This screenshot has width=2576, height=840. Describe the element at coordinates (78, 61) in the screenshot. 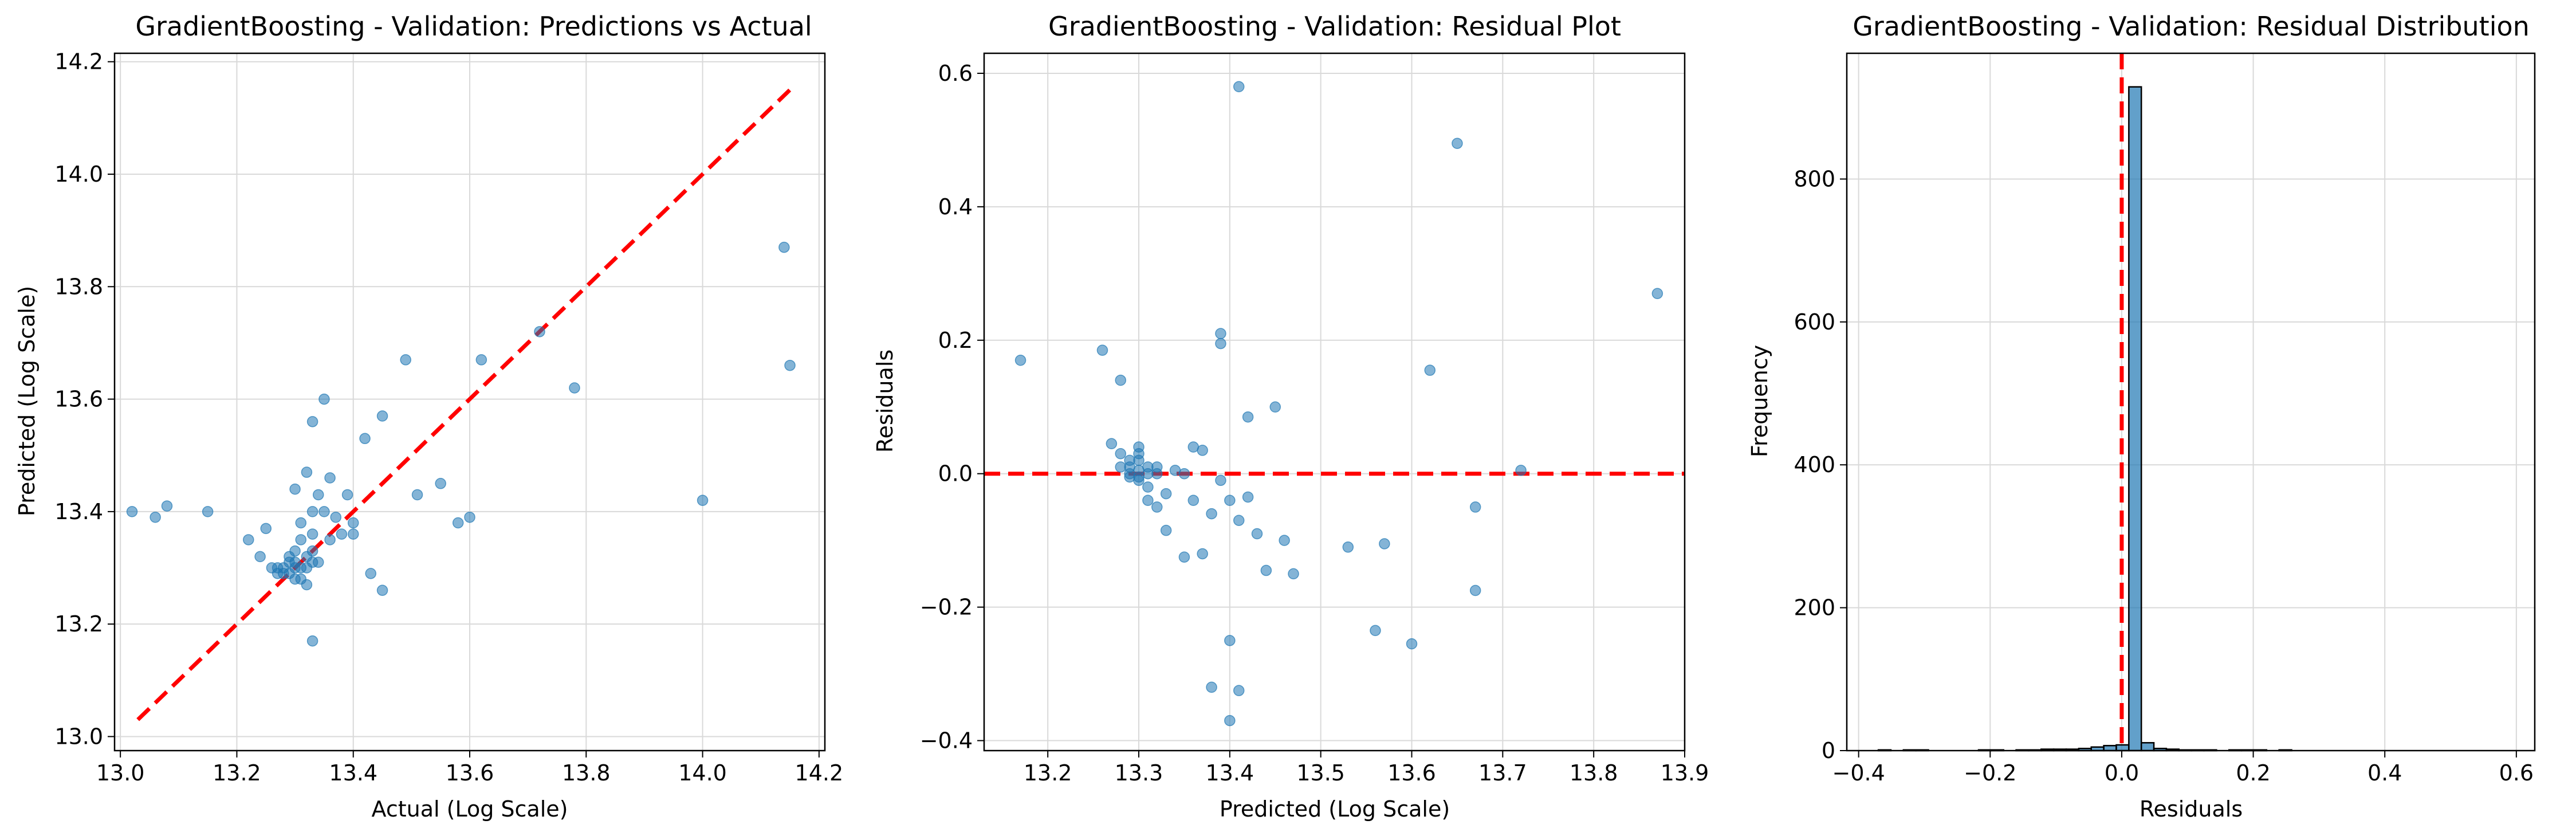

I see `y-tick-label: 14.2` at that location.